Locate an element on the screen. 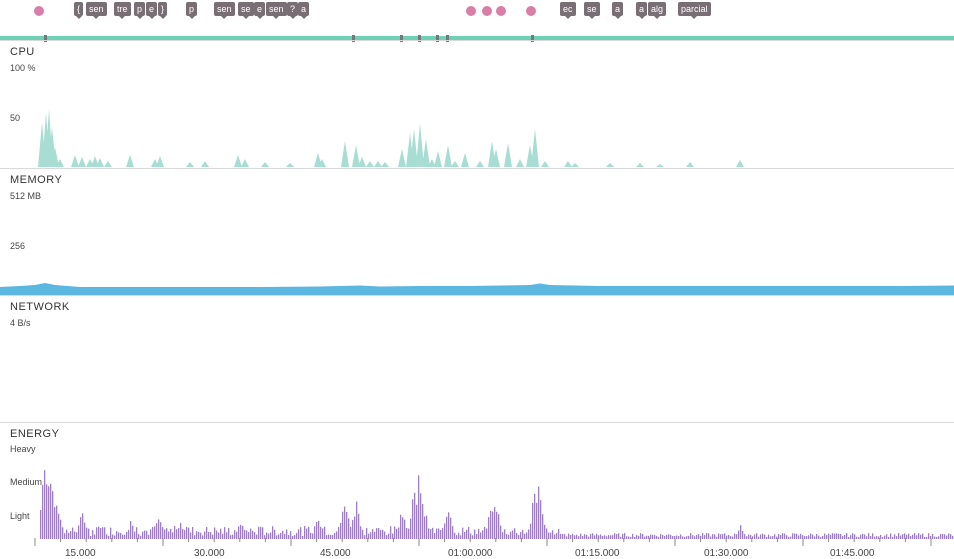 The image size is (954, 559). cpu-usage-area is located at coordinates (477, 138).